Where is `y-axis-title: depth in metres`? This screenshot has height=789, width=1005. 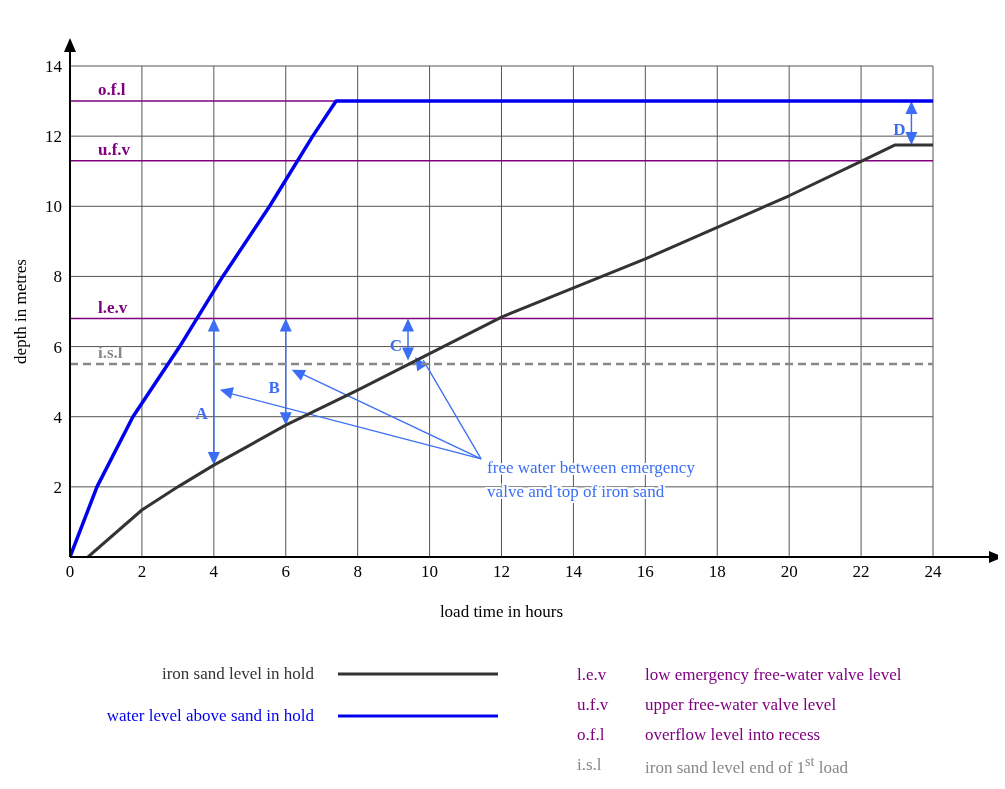
y-axis-title: depth in metres is located at coordinates (21, 311).